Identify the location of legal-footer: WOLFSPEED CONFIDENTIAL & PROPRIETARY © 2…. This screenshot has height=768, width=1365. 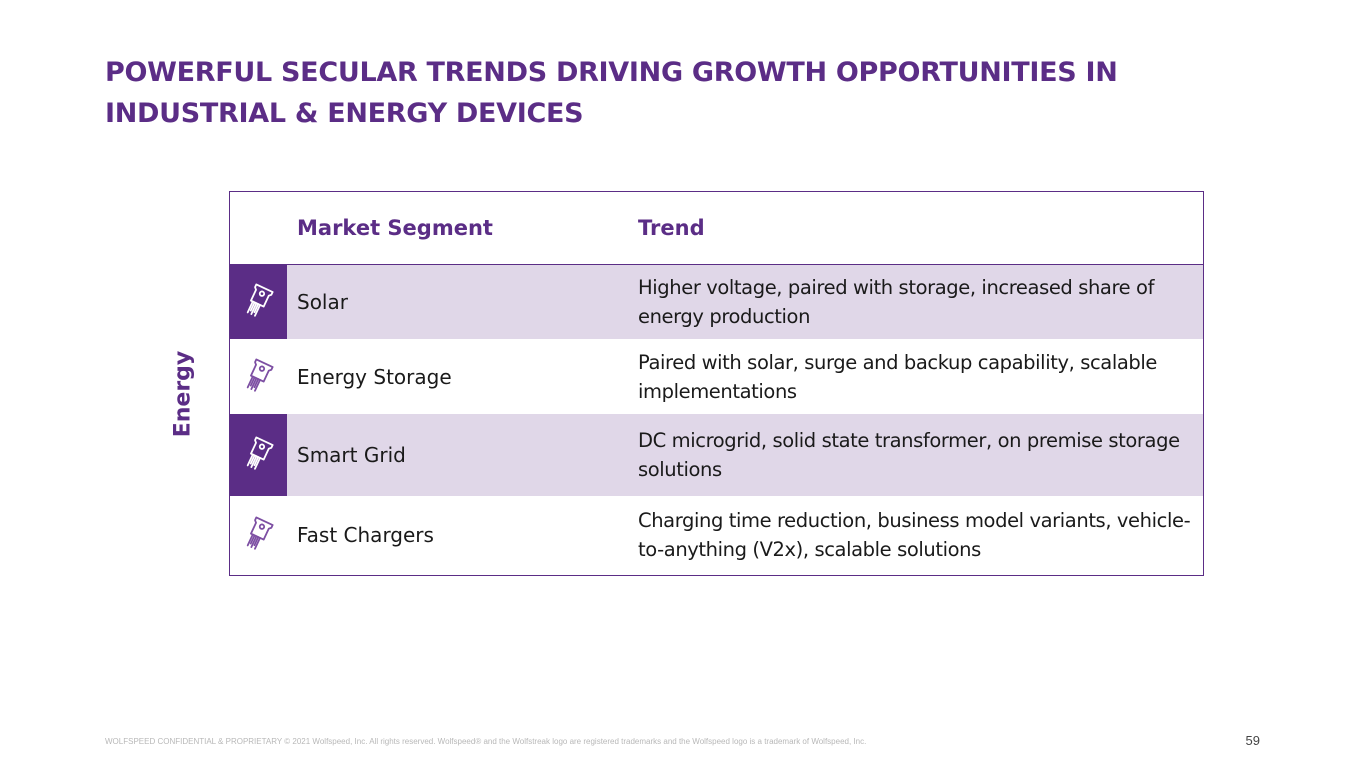
(486, 741).